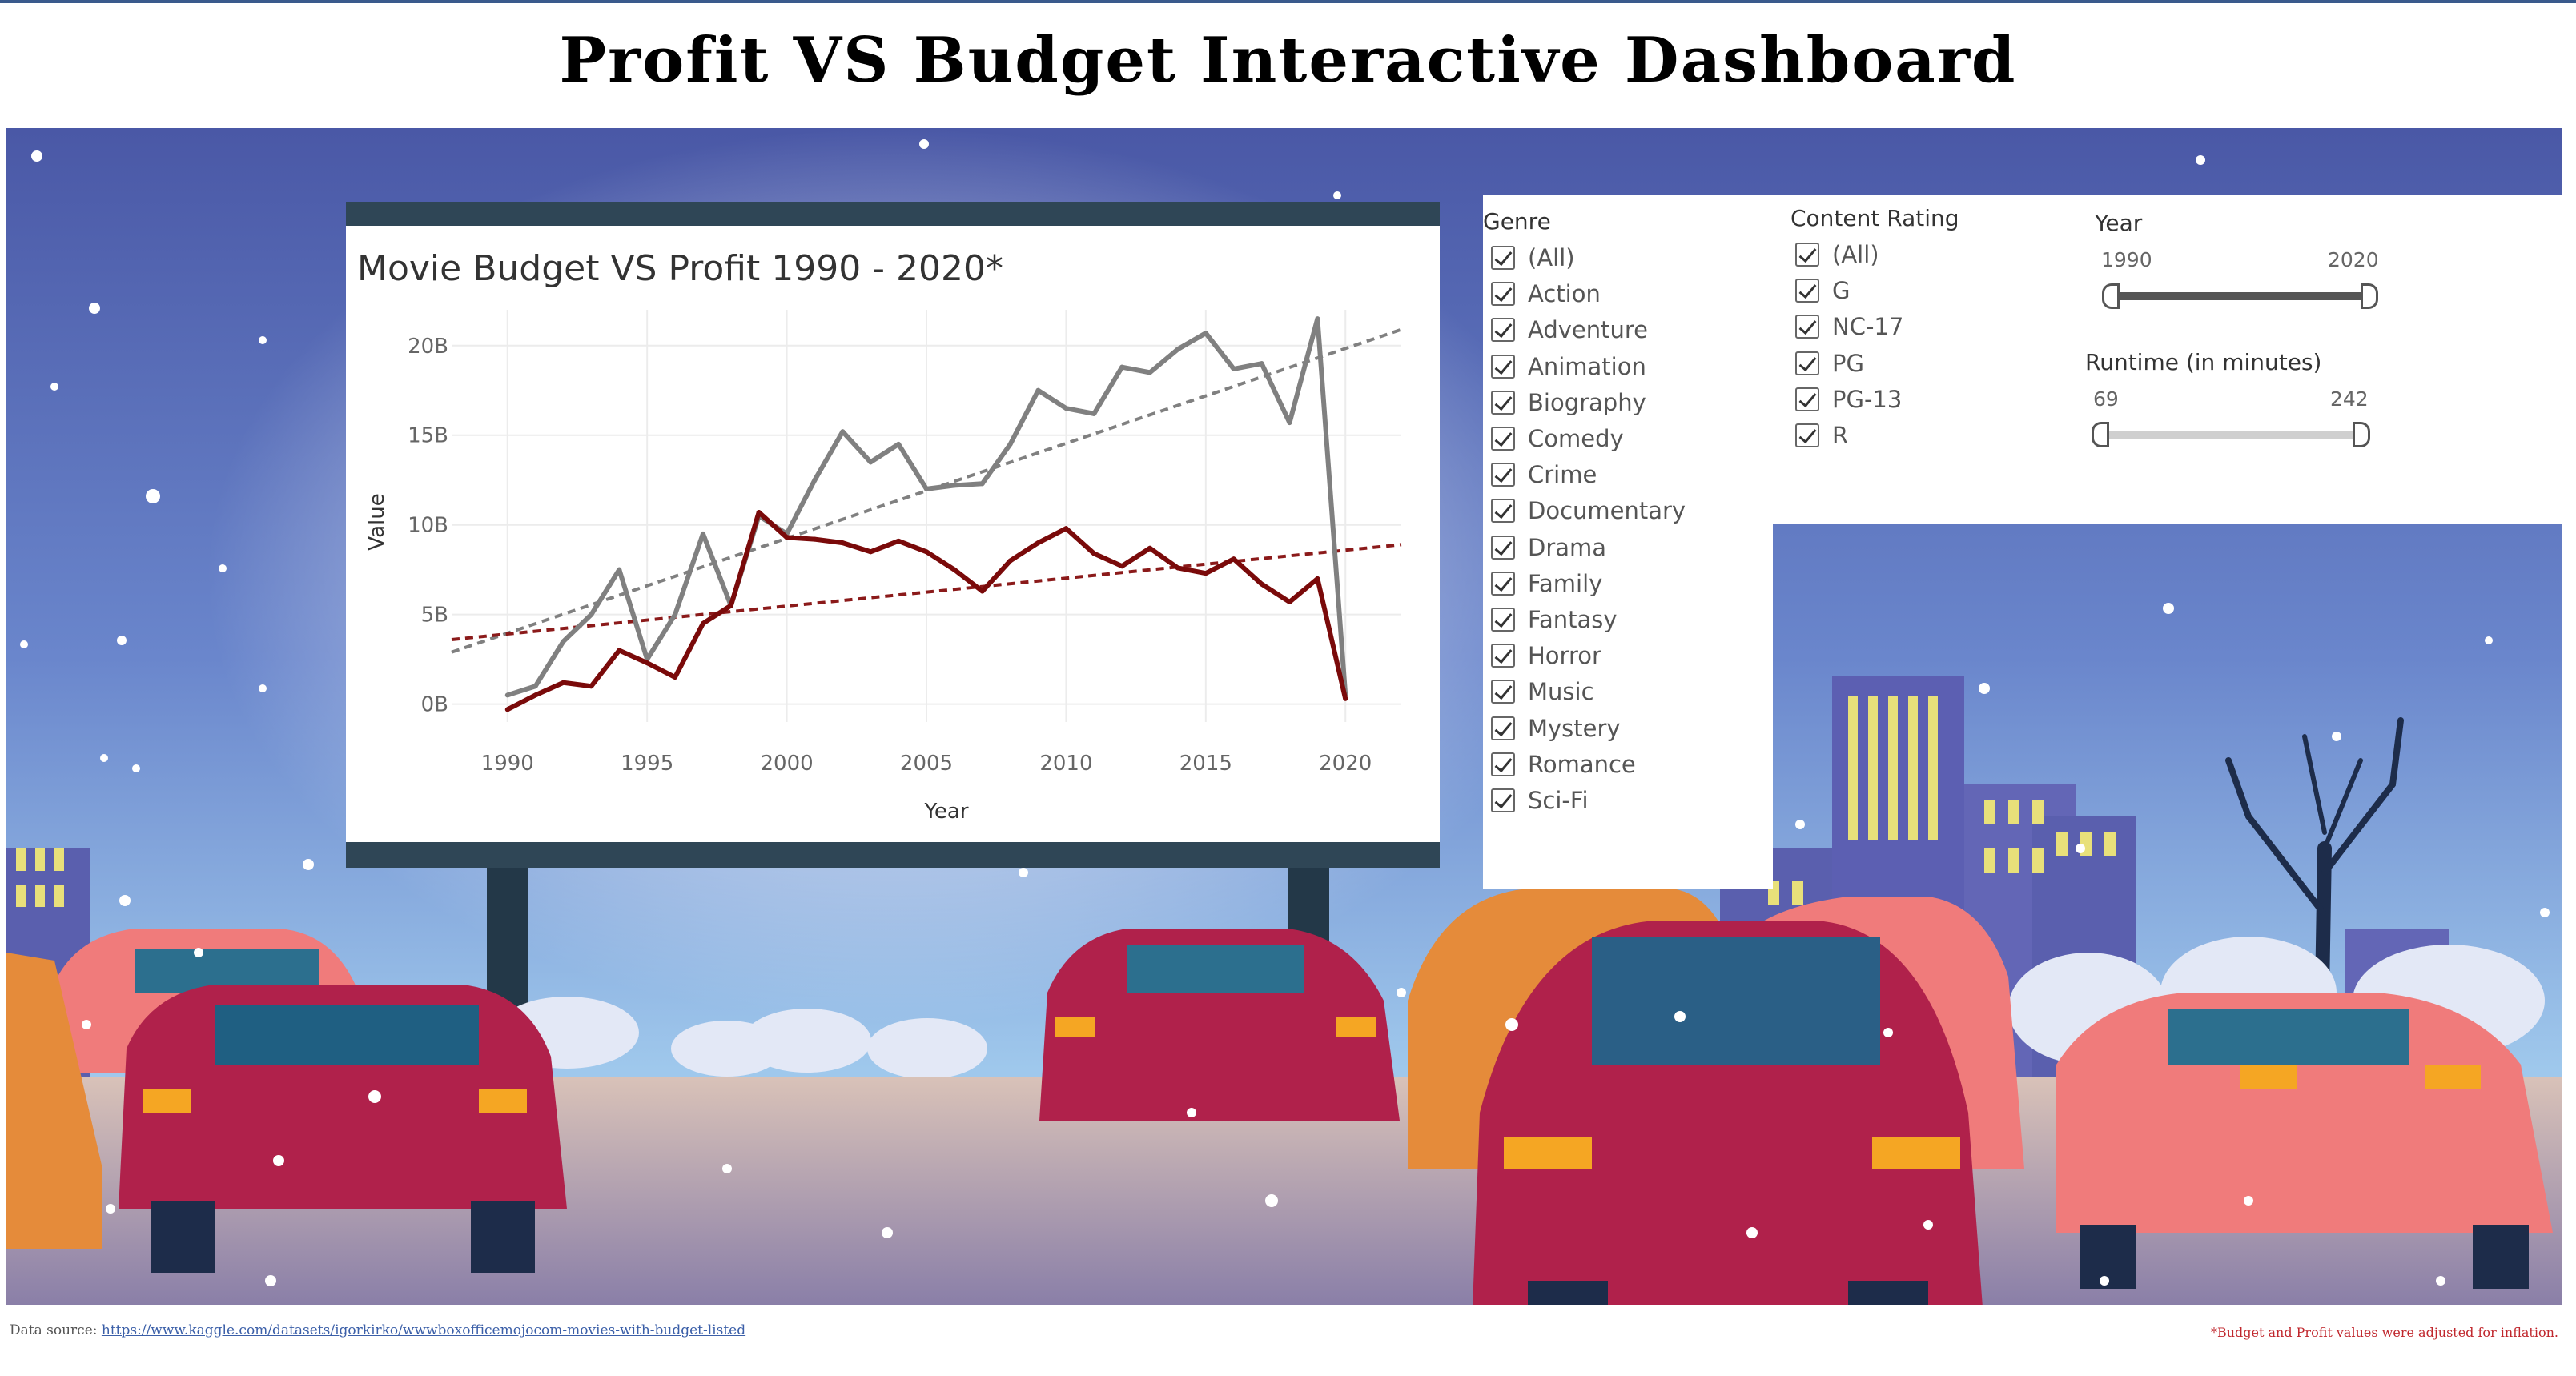  I want to click on genre-option: Biography, so click(1568, 403).